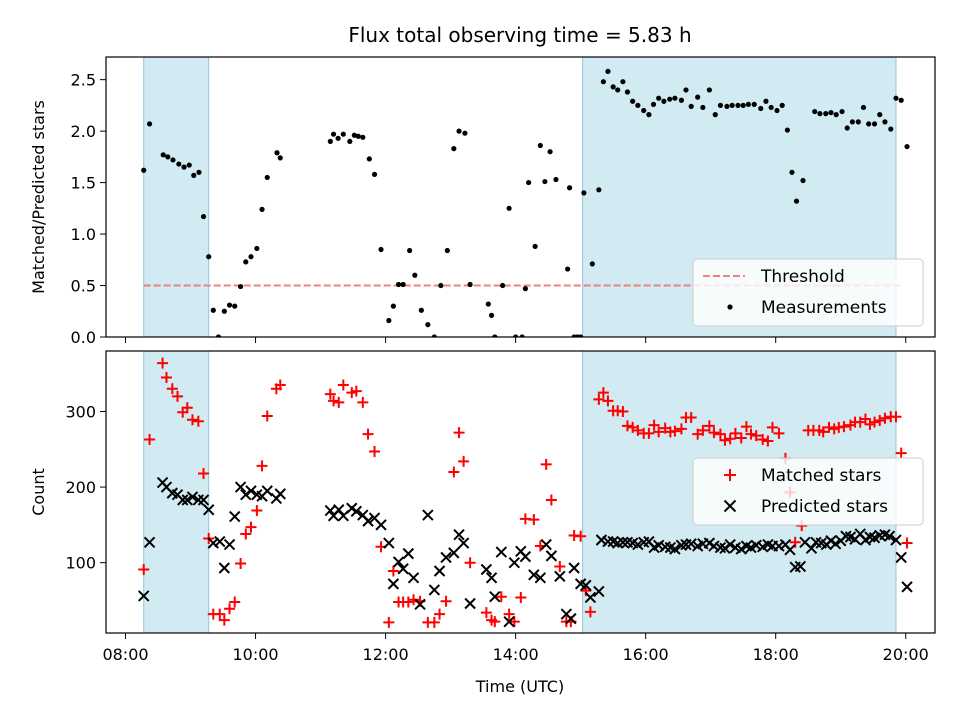  Describe the element at coordinates (80, 563) in the screenshot. I see `y-tick-label: 100` at that location.